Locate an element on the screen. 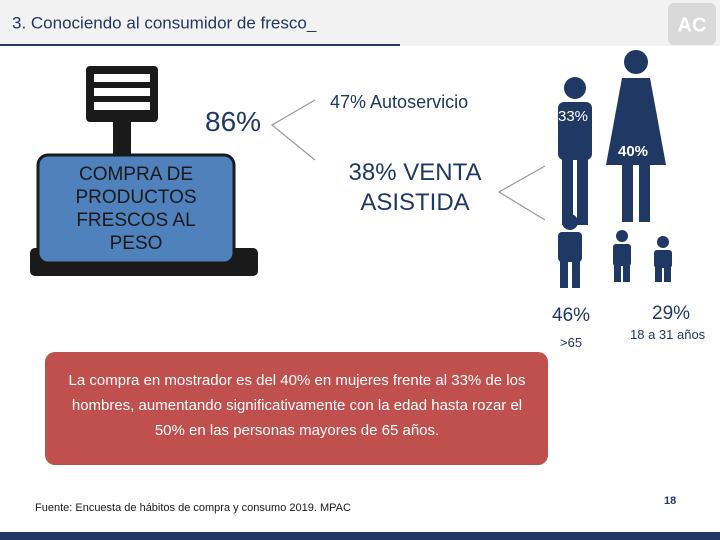 The width and height of the screenshot is (720, 540). gender-percent: 33% is located at coordinates (573, 116).